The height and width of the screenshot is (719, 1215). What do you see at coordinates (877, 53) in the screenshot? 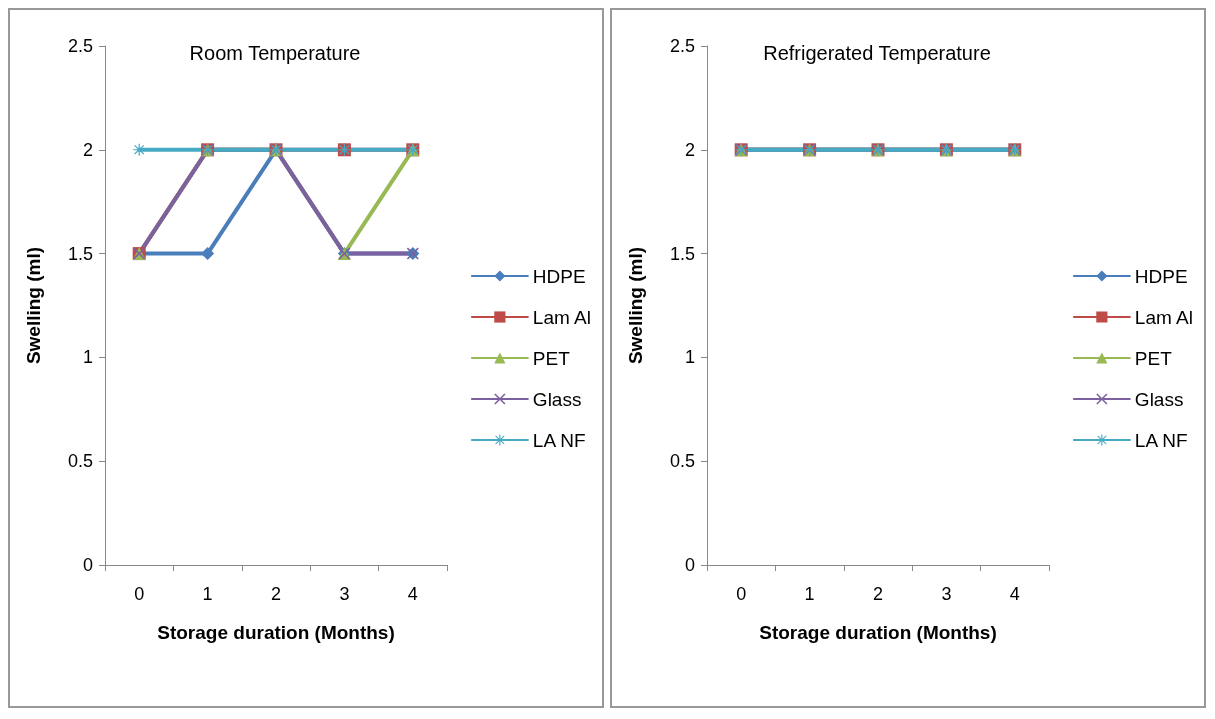
I see `chart-title: Refrigerated Temperature` at bounding box center [877, 53].